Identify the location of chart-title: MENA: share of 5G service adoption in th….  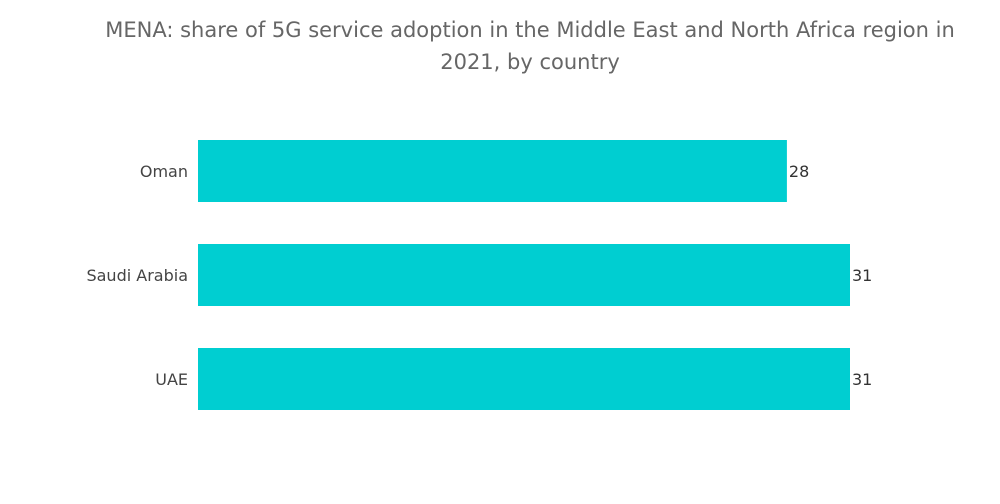
(530, 46).